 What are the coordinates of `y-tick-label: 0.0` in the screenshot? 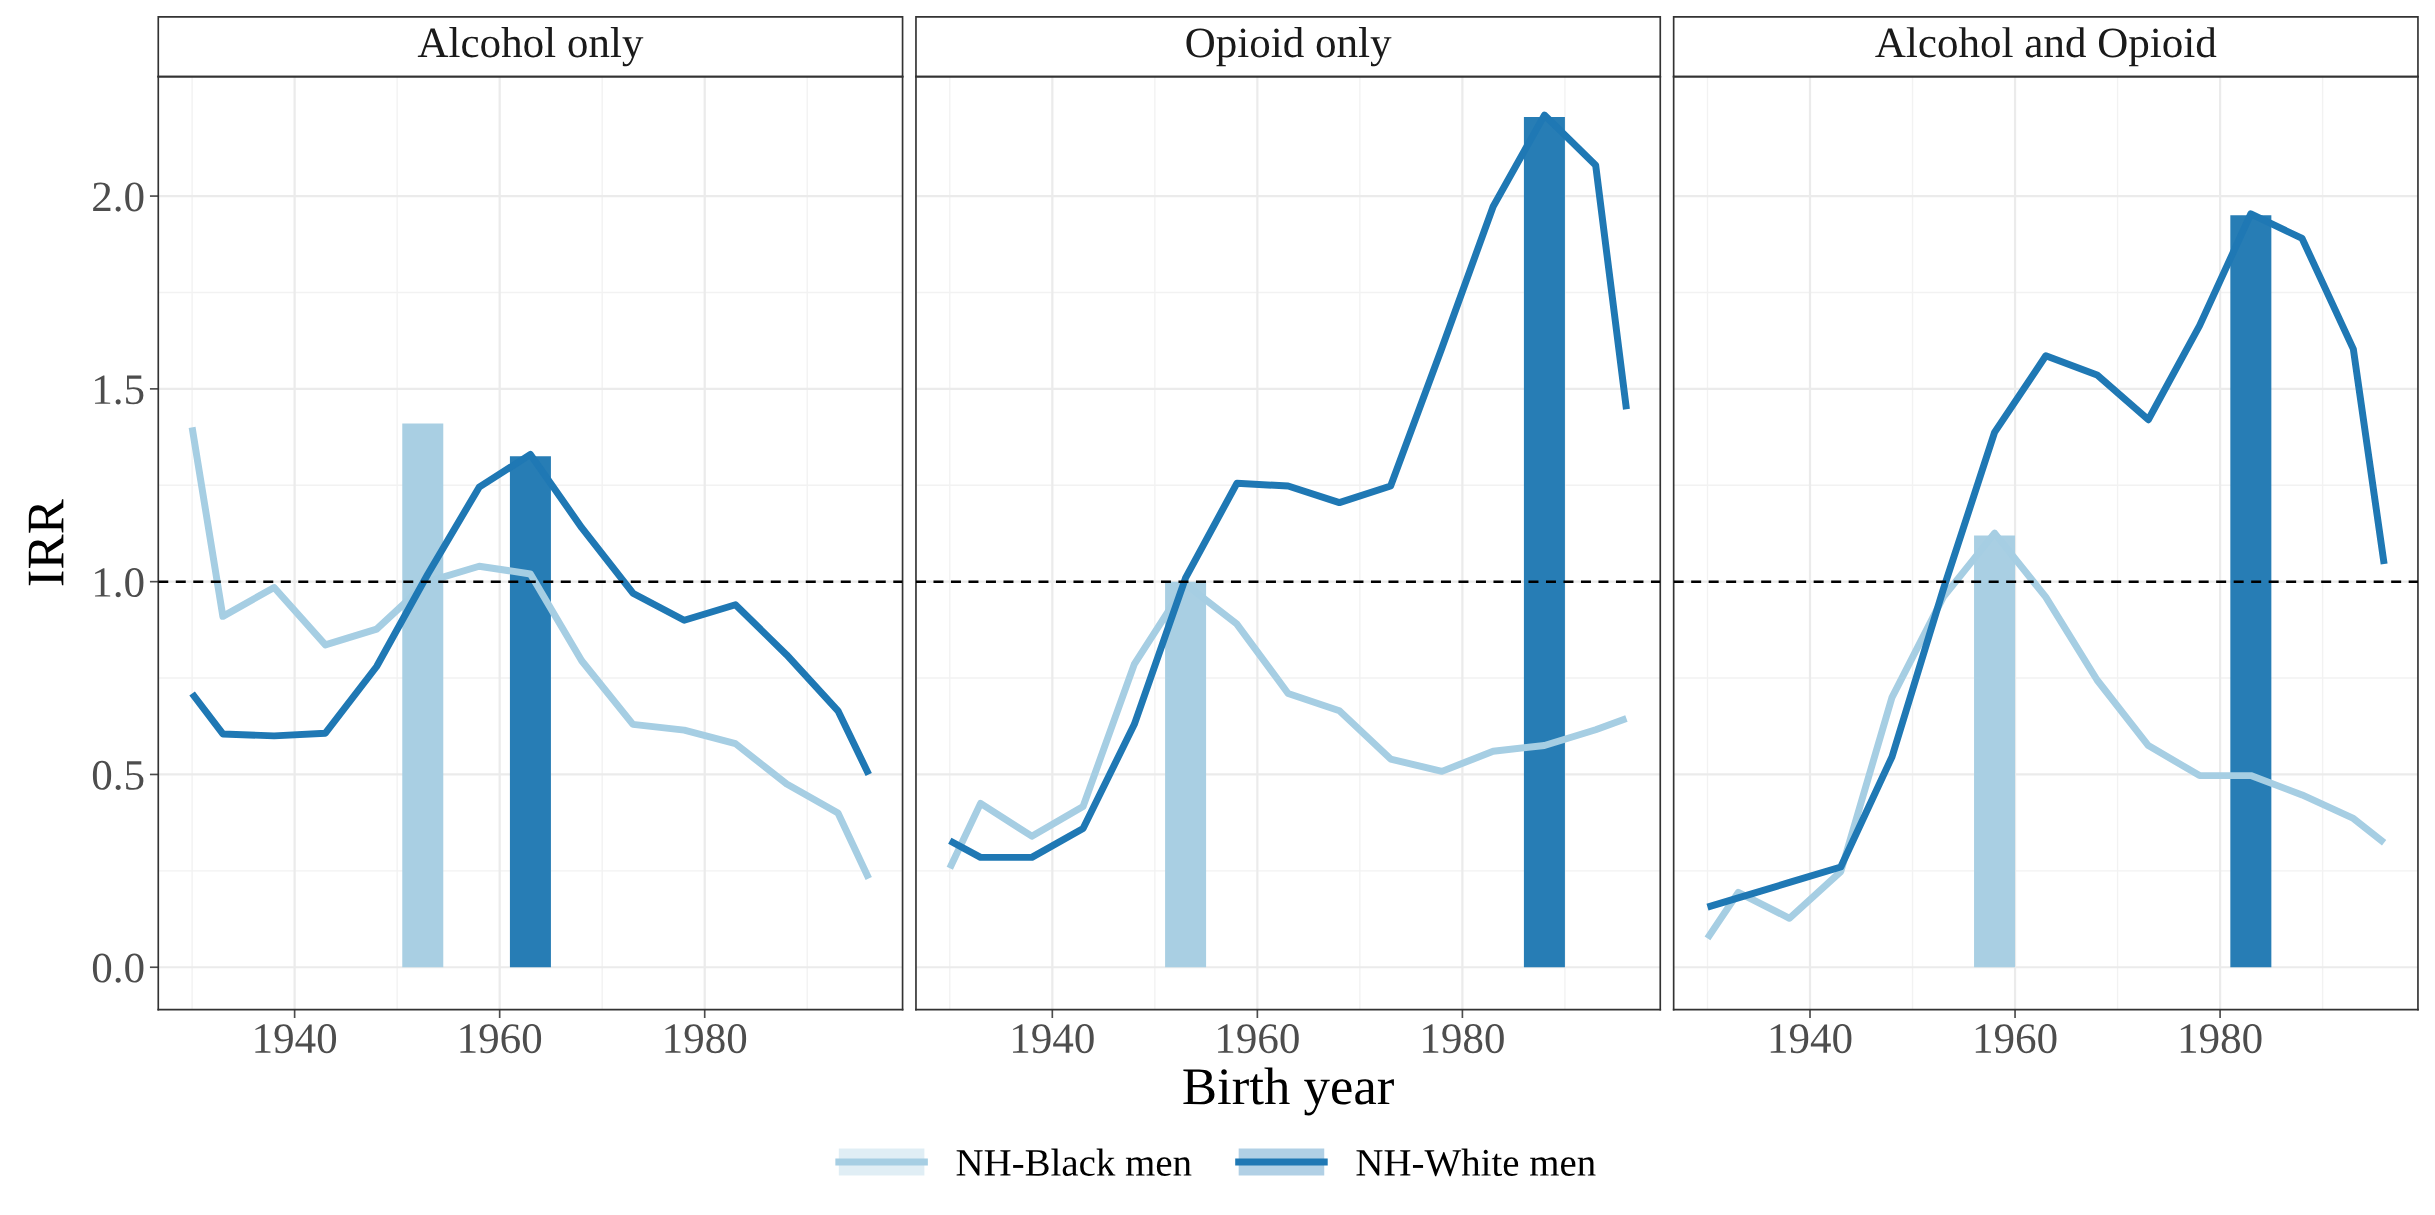 It's located at (118, 968).